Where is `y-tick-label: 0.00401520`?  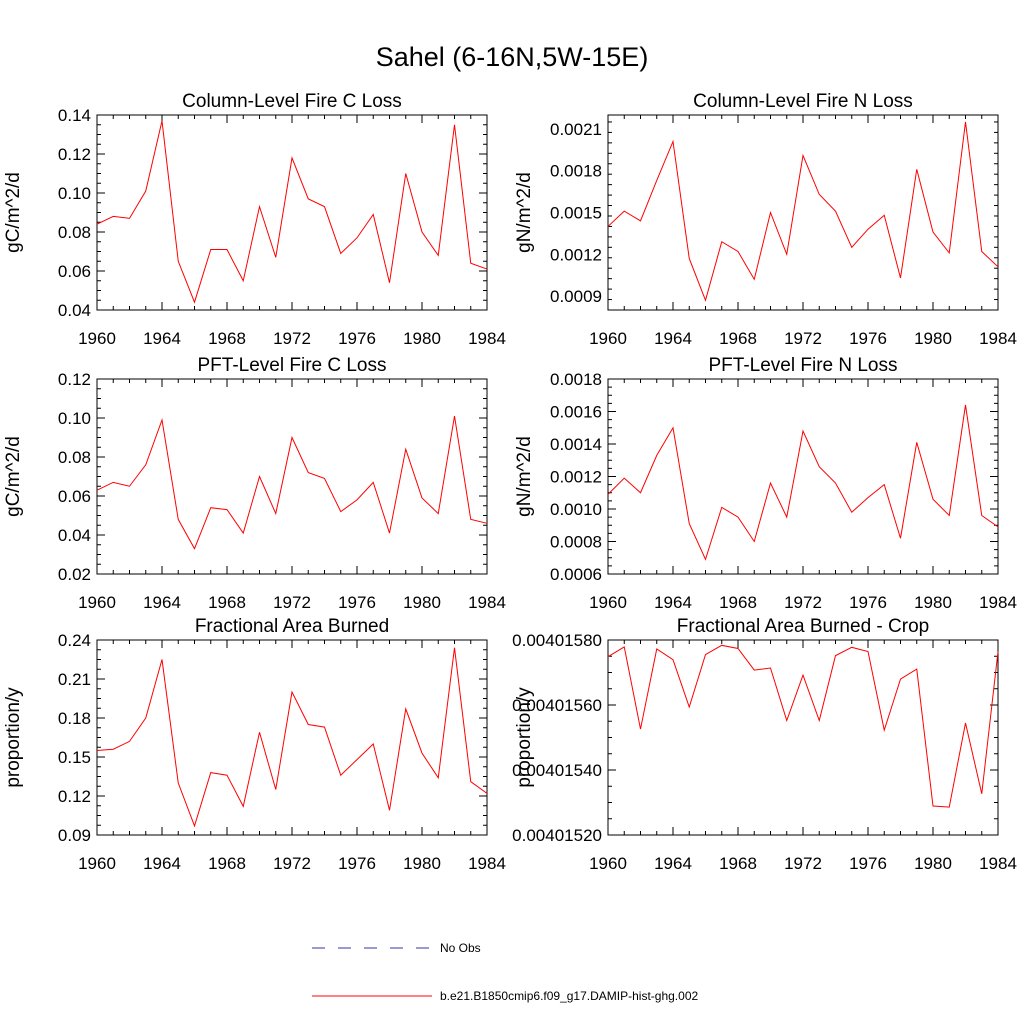 y-tick-label: 0.00401520 is located at coordinates (557, 835).